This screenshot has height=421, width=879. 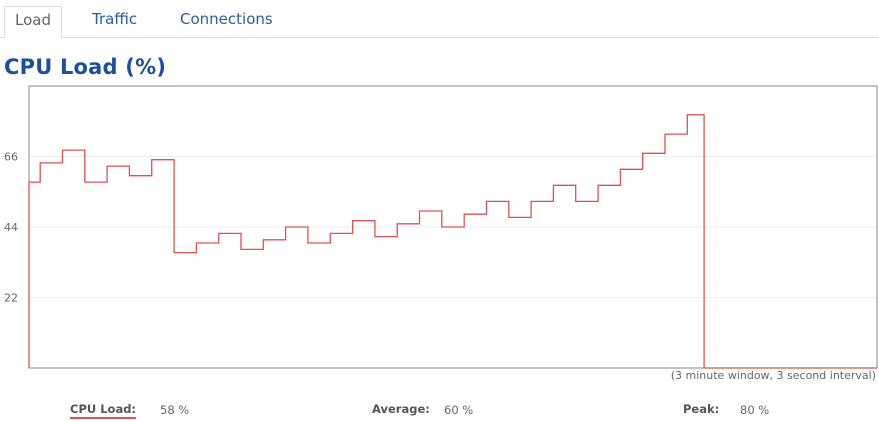 I want to click on peak-value: 80 %, so click(x=755, y=410).